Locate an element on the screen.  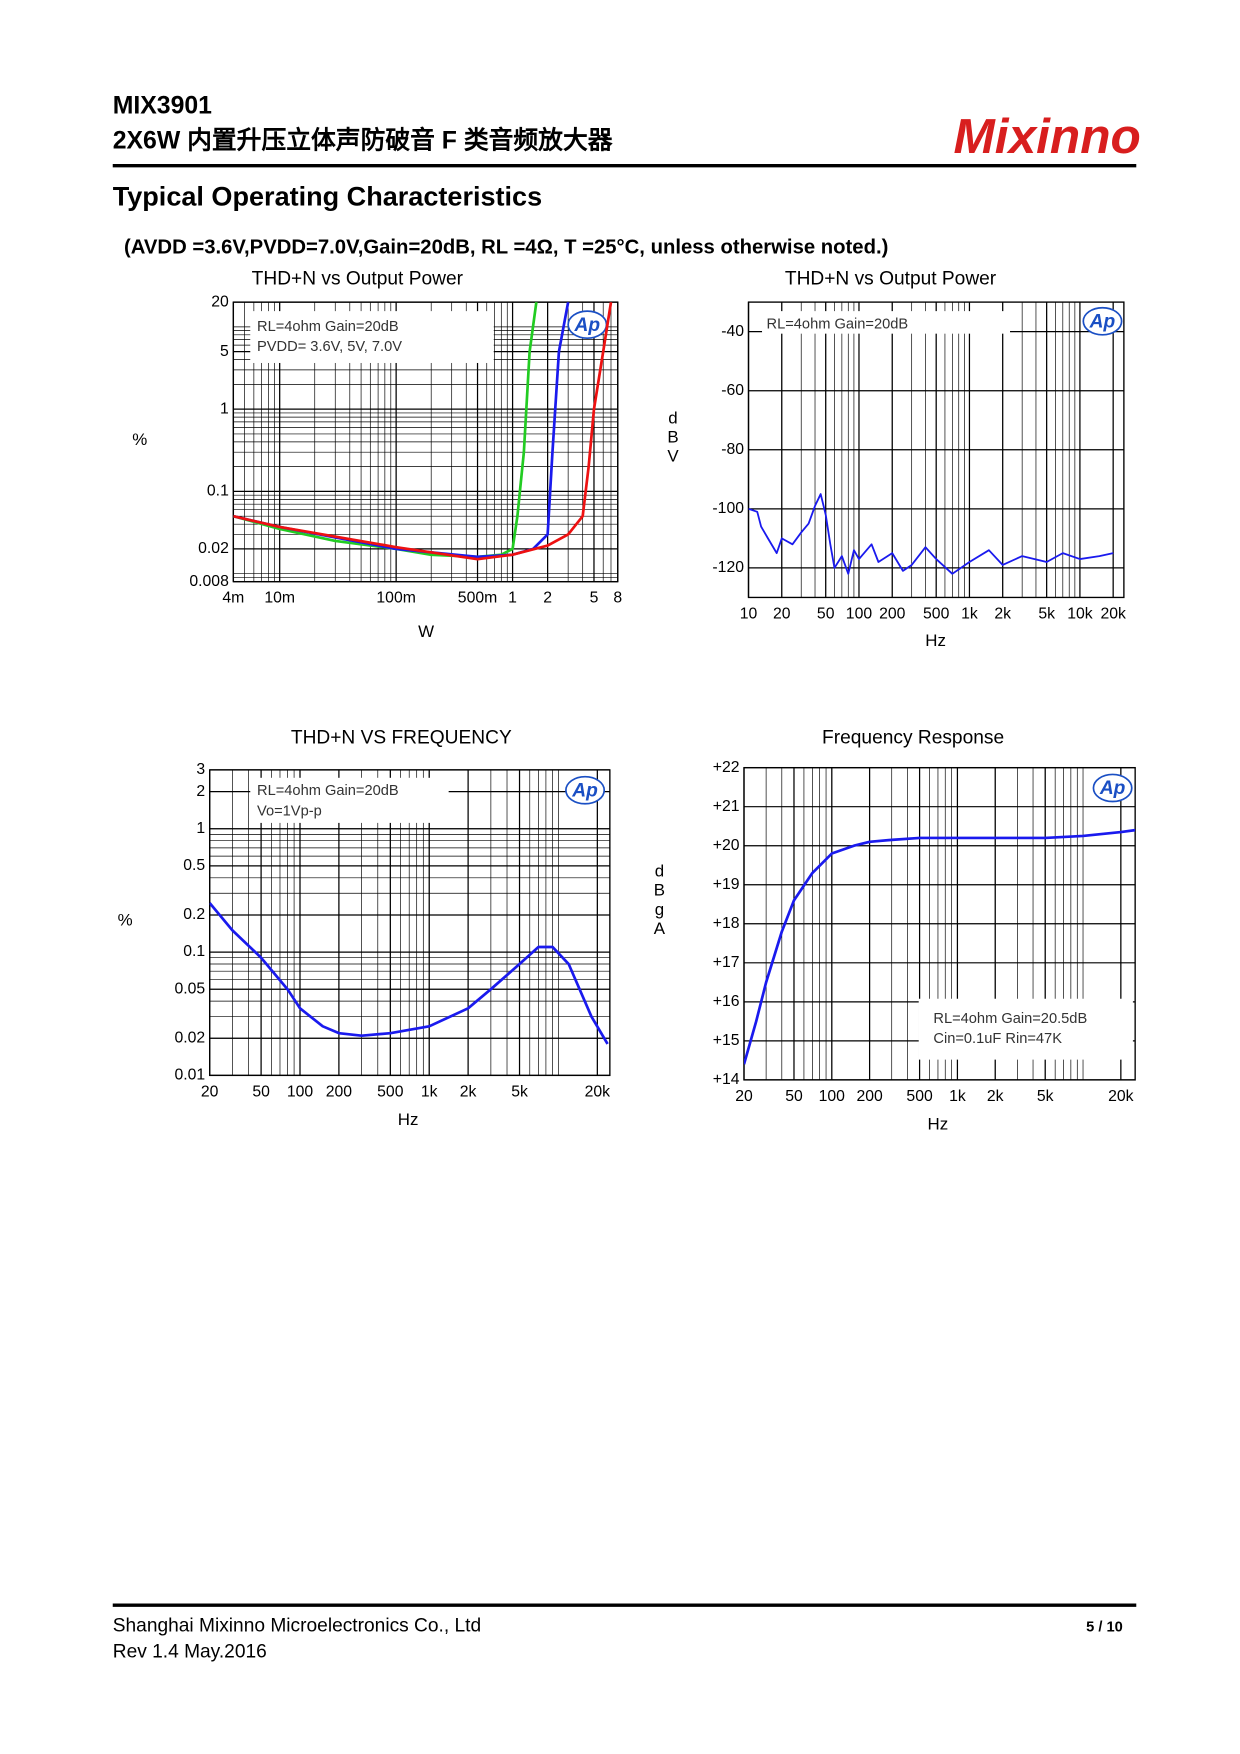
section-title: Typical Operating Characteristics is located at coordinates (327, 197).